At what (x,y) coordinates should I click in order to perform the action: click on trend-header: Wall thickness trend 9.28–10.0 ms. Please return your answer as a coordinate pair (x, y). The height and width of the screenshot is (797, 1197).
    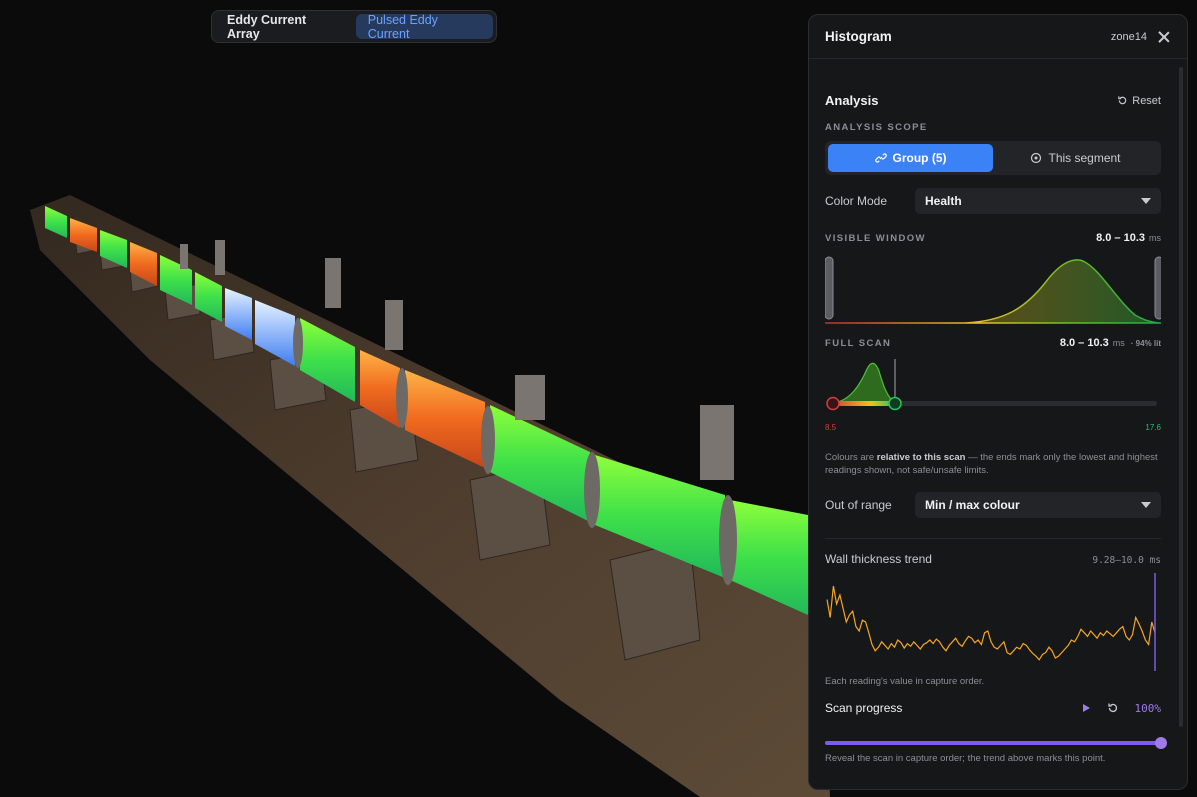
    Looking at the image, I should click on (993, 559).